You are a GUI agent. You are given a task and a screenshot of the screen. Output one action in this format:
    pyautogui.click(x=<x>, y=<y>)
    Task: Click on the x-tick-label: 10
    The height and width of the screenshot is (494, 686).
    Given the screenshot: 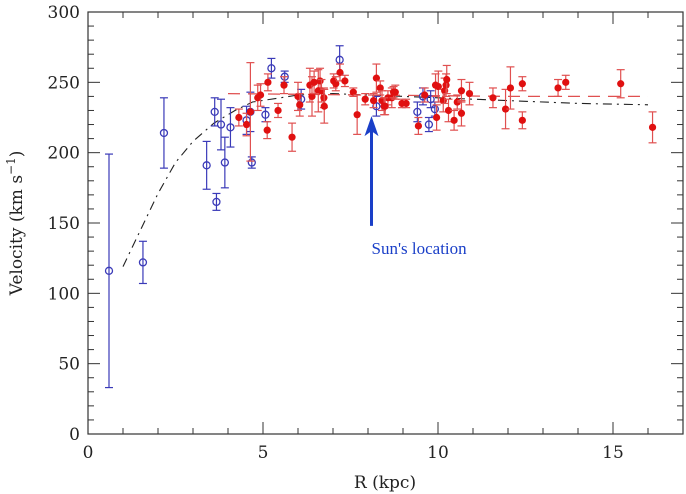 What is the action you would take?
    pyautogui.click(x=438, y=453)
    